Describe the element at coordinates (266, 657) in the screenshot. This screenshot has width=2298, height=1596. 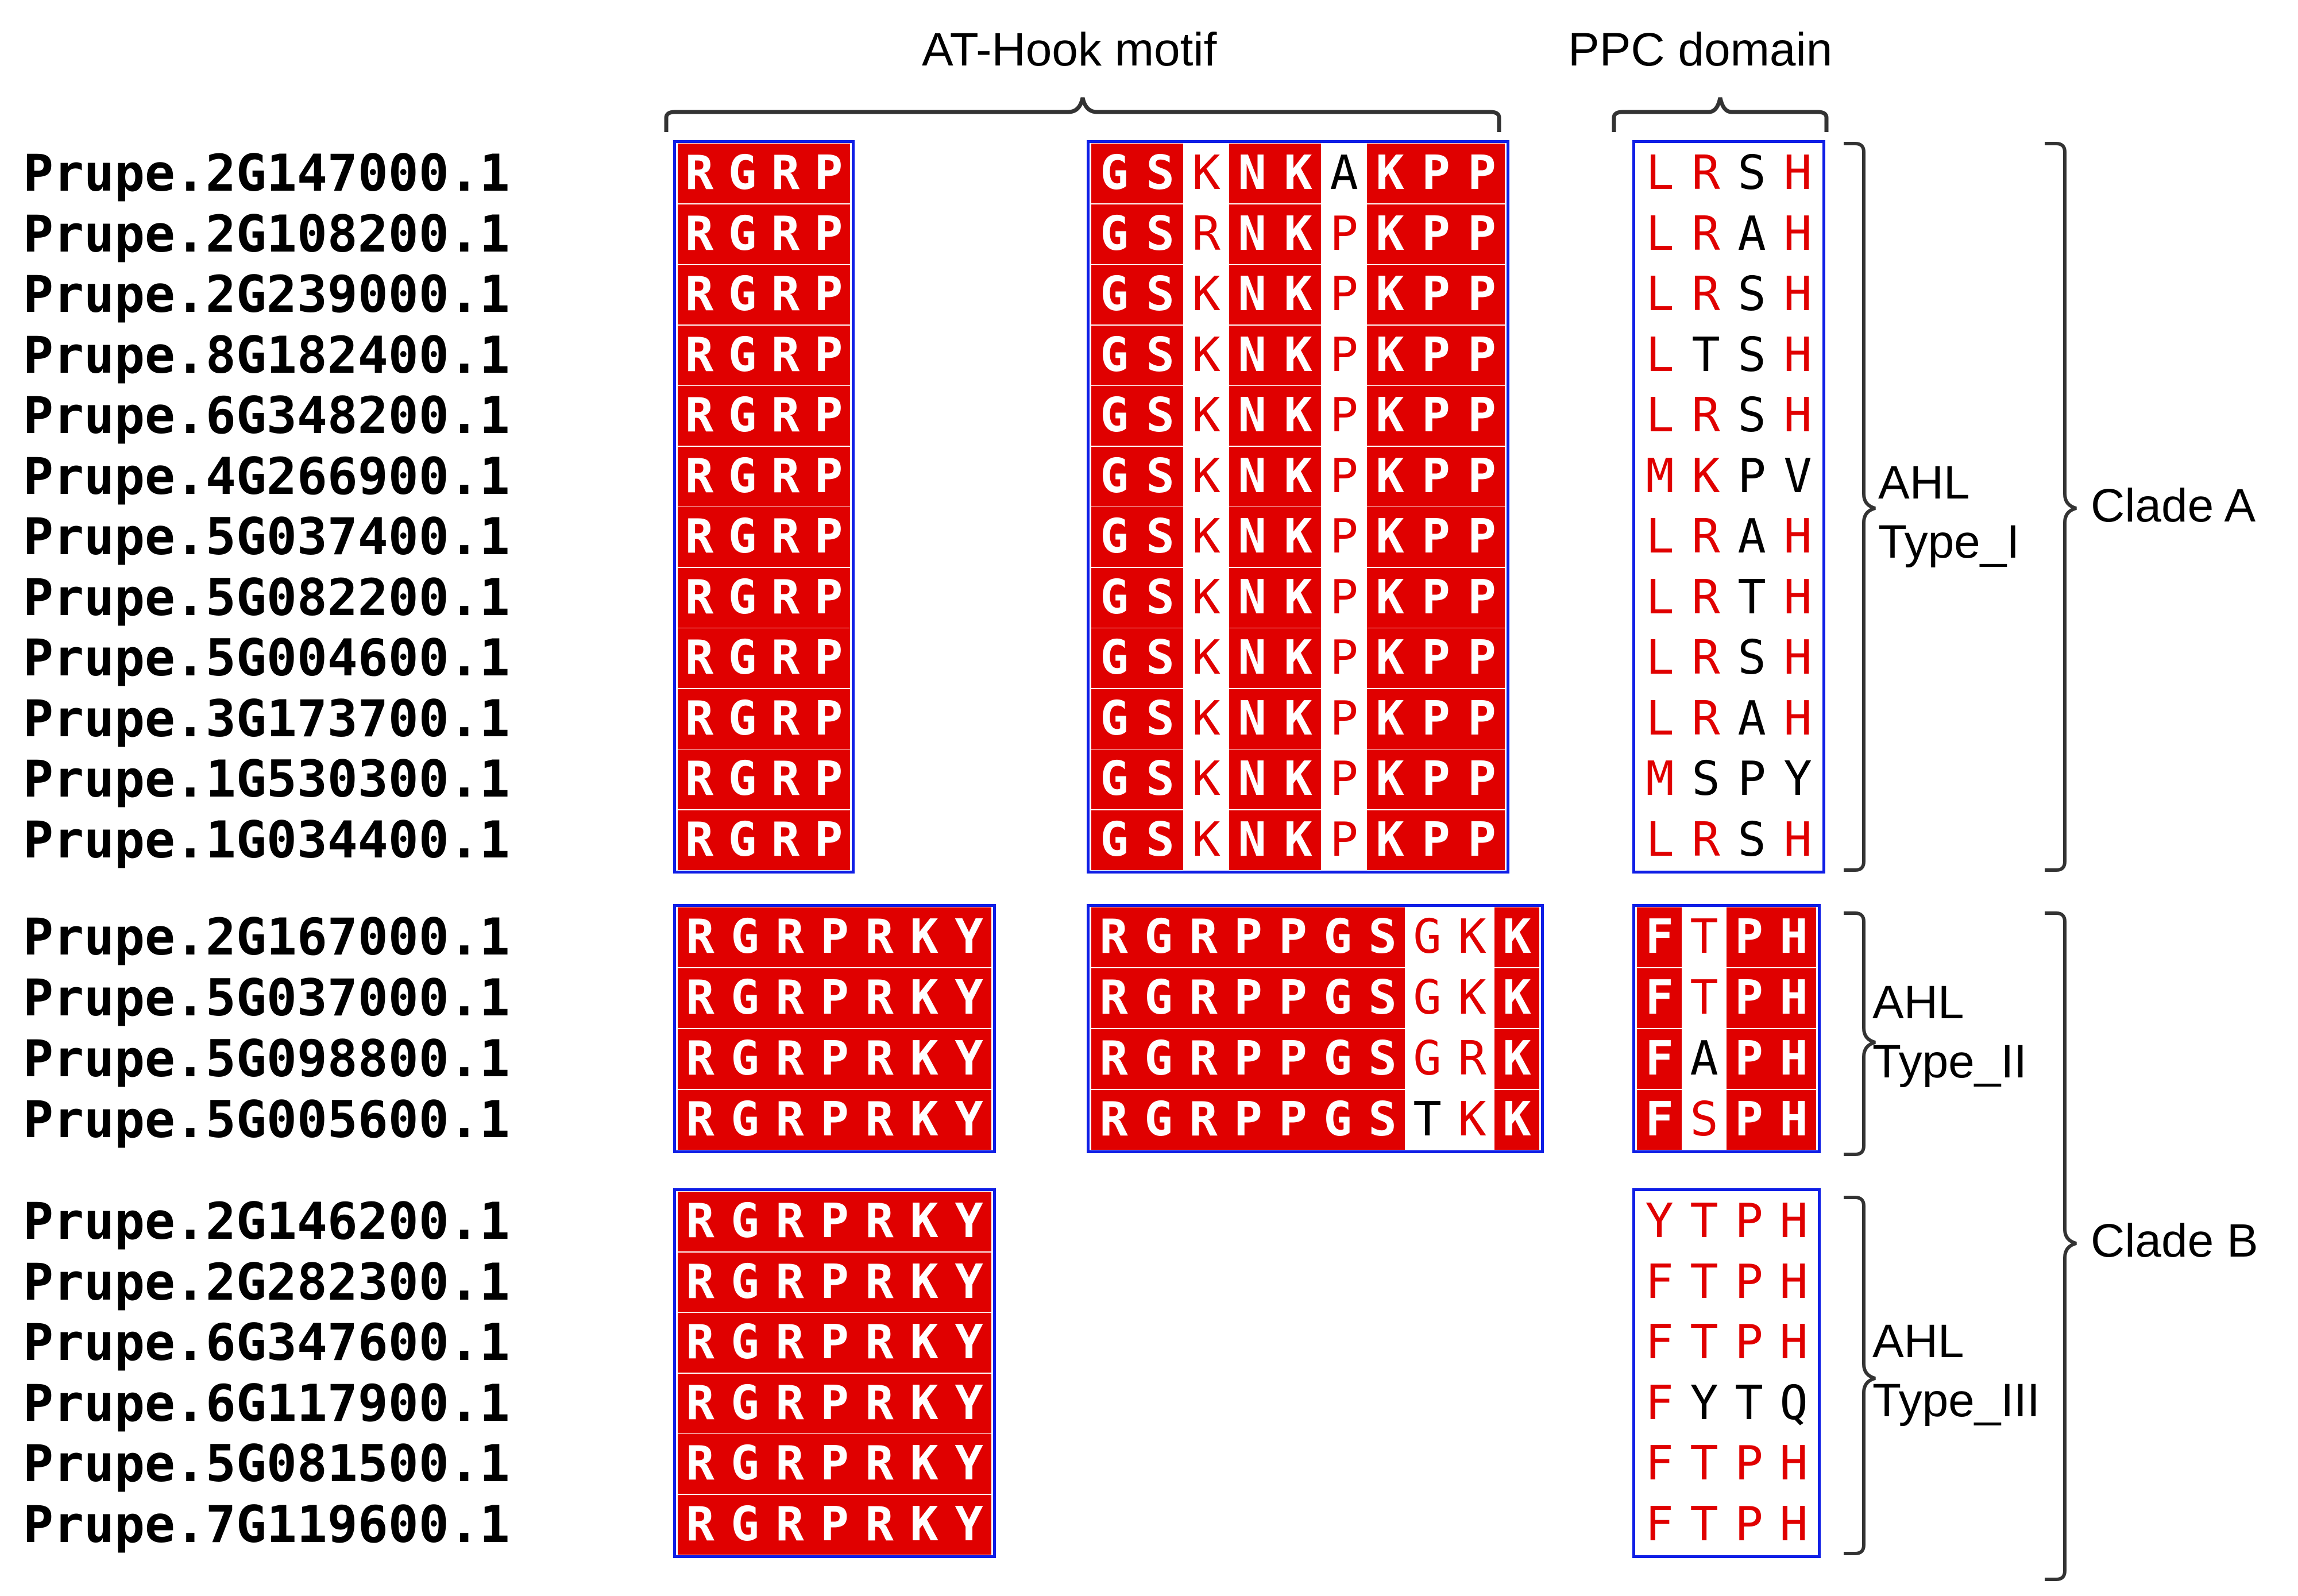
I see `sequence-id: Prupe.5G004600.1` at that location.